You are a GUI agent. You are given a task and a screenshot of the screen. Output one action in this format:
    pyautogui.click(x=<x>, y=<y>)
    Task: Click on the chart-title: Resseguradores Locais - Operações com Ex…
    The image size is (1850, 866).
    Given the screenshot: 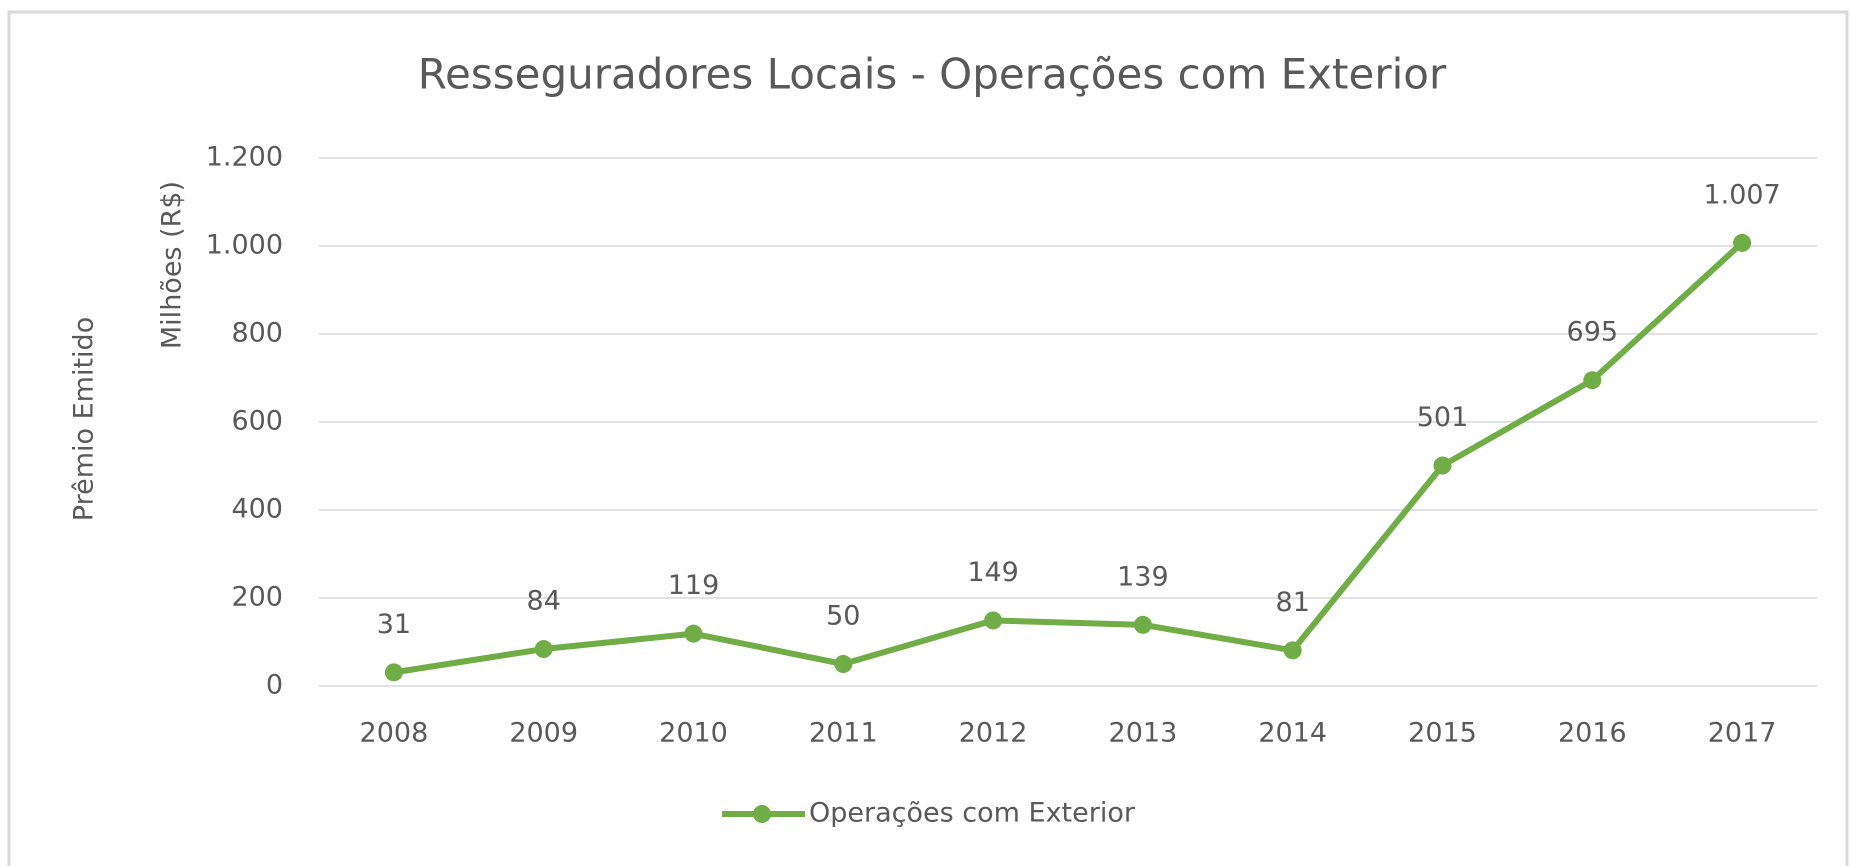 What is the action you would take?
    pyautogui.click(x=932, y=74)
    